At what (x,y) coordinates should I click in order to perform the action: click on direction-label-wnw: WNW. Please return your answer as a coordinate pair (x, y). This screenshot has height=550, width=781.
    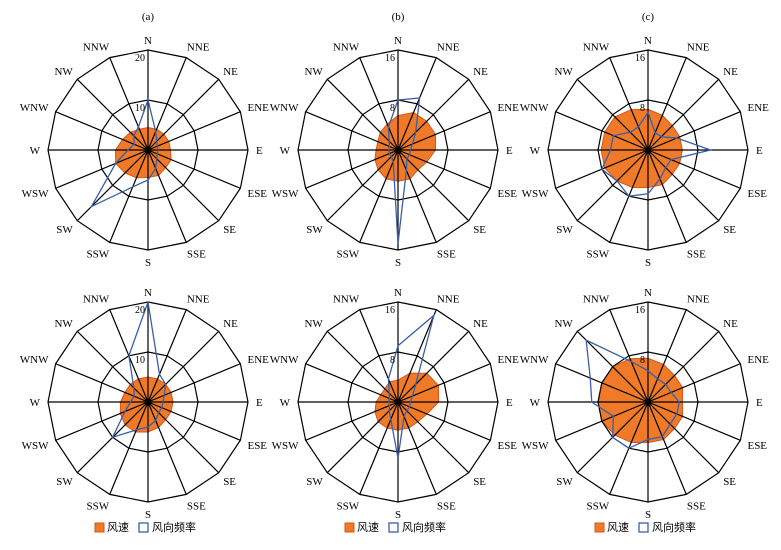
    Looking at the image, I should click on (284, 360).